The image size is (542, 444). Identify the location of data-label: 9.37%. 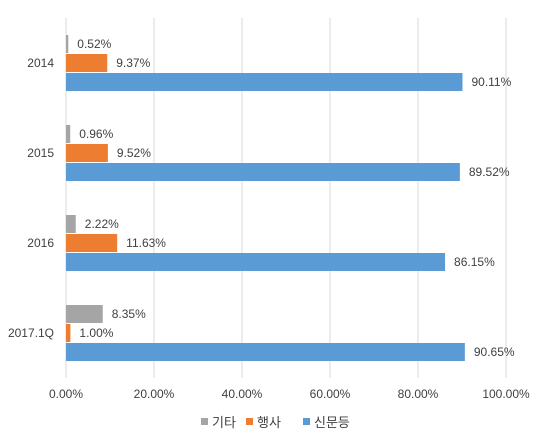
(133, 63).